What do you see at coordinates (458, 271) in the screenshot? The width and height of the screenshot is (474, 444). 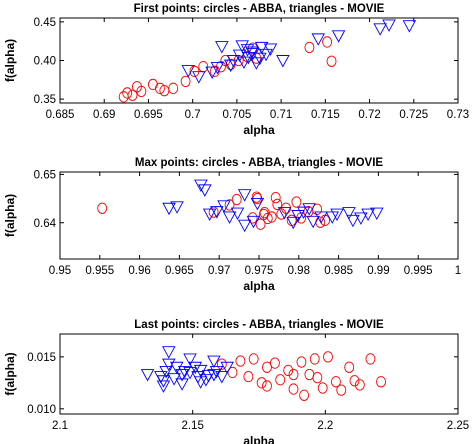 I see `x-tick-label: 1` at bounding box center [458, 271].